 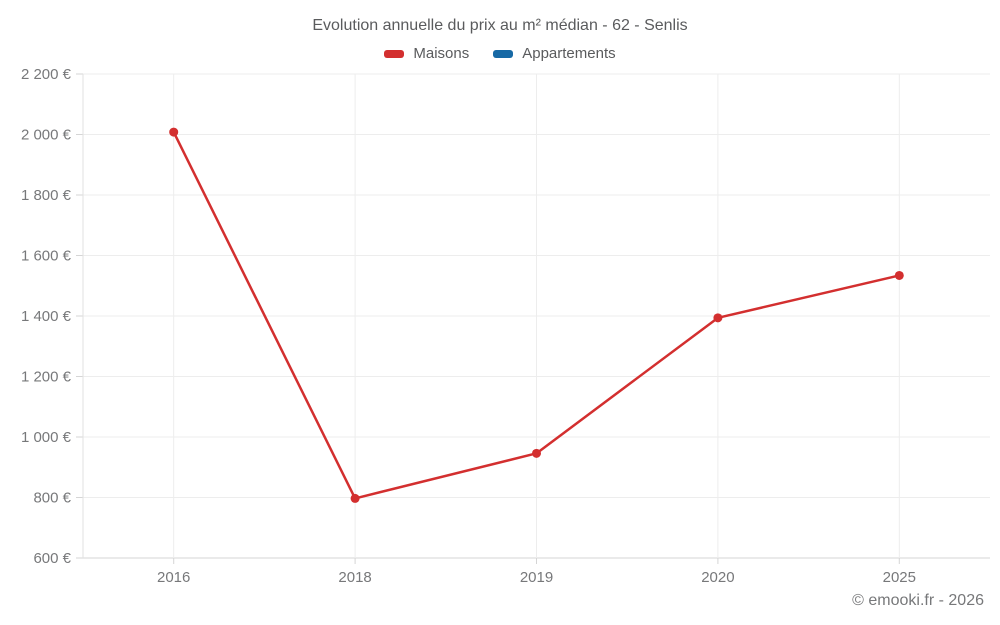 I want to click on legend-swatch-appartements-icon, so click(x=503, y=53).